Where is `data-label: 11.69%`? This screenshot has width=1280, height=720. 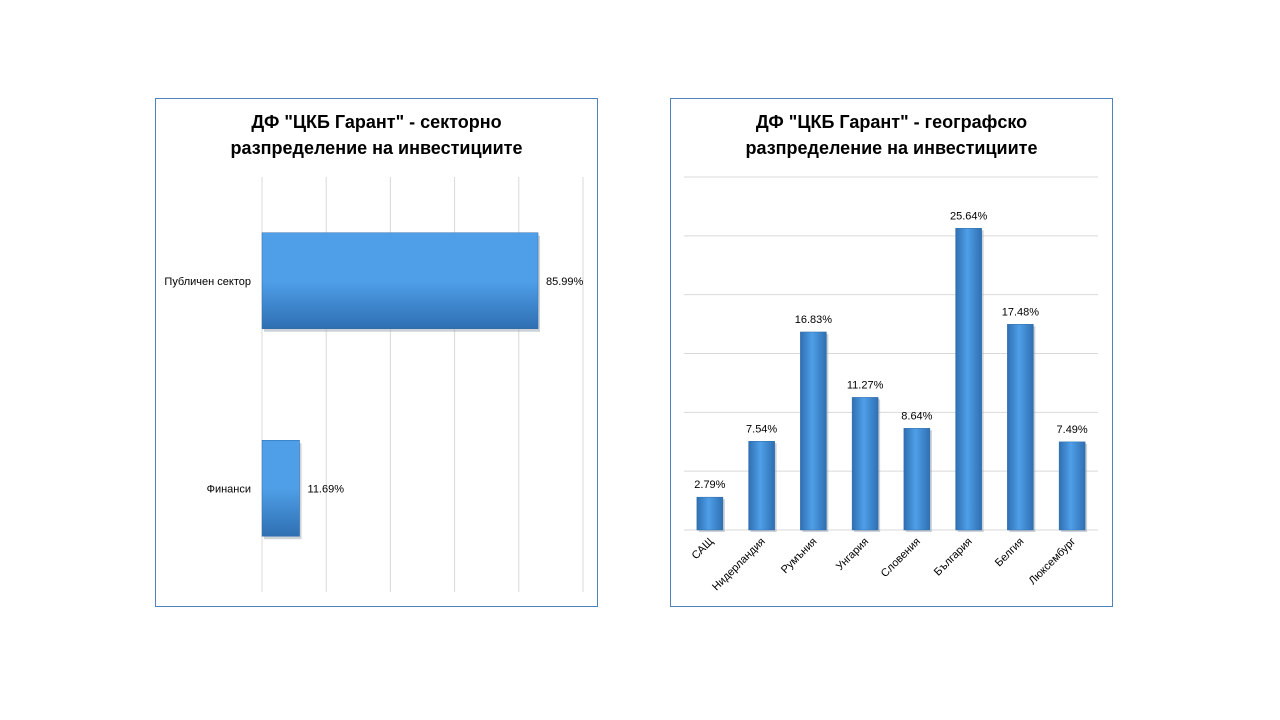
data-label: 11.69% is located at coordinates (326, 489).